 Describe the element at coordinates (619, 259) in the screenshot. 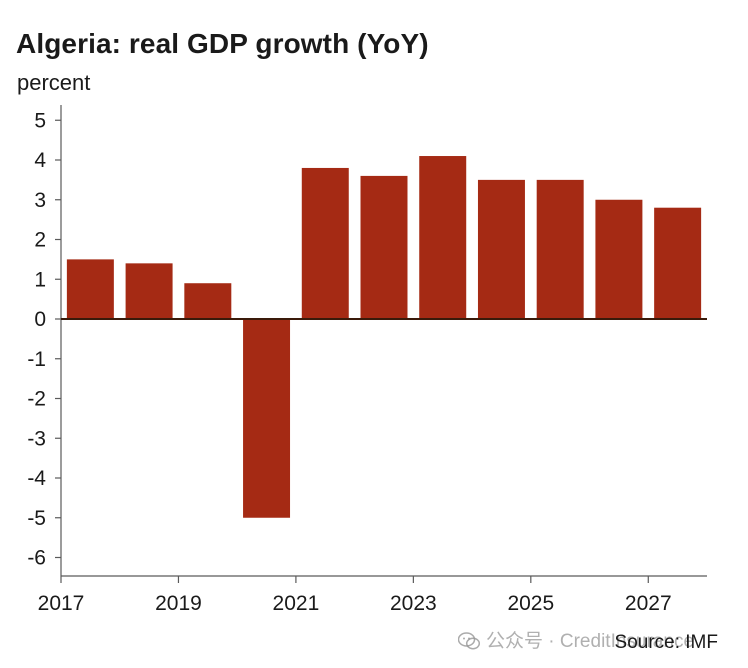

I see `bar-2026` at that location.